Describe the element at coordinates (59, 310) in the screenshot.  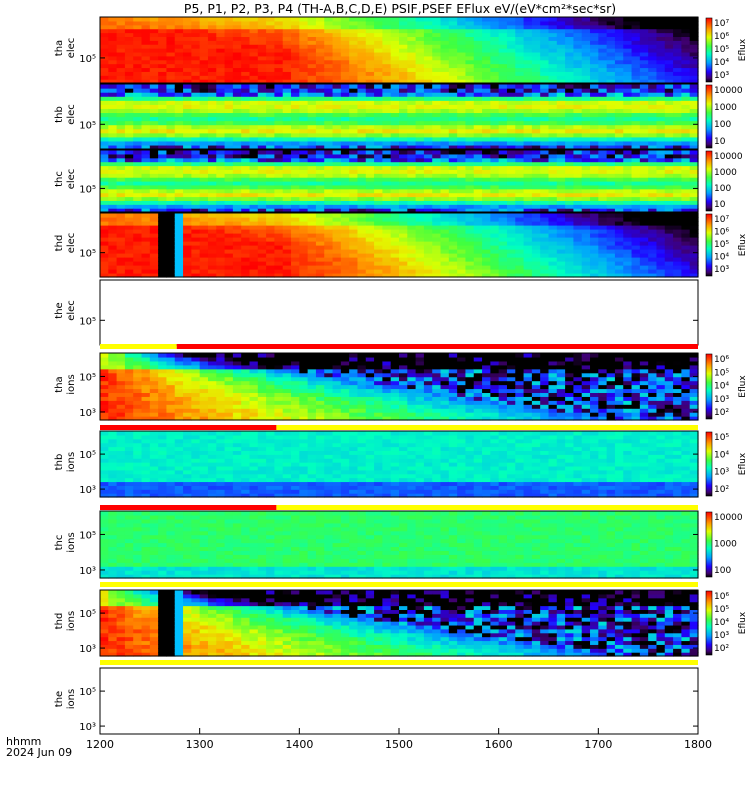
I see `panel-probe-label: the` at that location.